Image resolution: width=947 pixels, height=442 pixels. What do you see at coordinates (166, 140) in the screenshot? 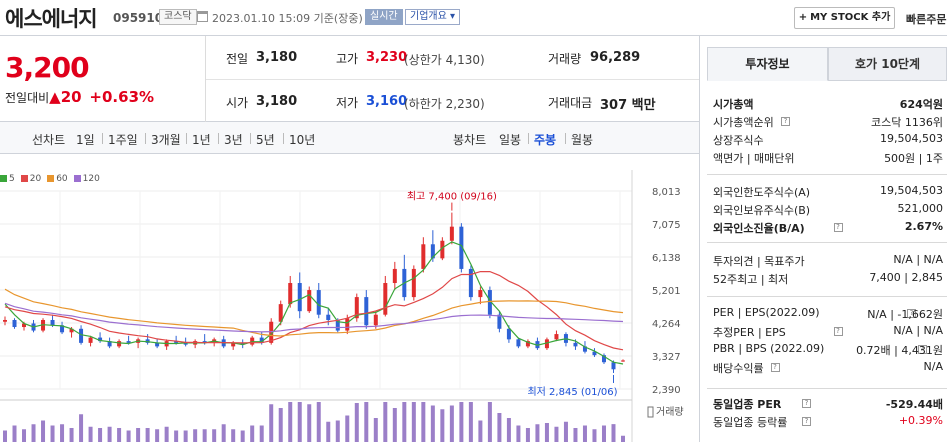
I see `tab-period-2: 3개월` at bounding box center [166, 140].